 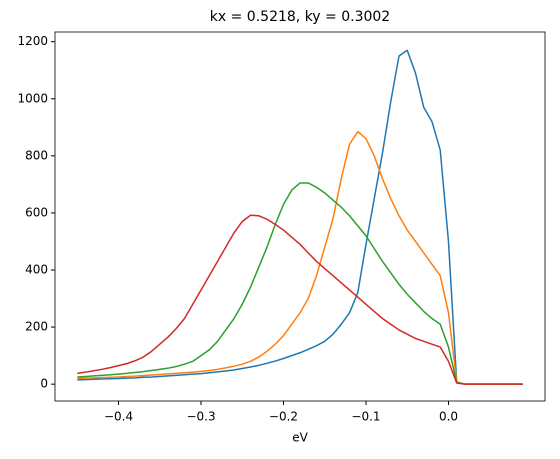 I want to click on y-tick-label: 400, so click(x=36, y=270).